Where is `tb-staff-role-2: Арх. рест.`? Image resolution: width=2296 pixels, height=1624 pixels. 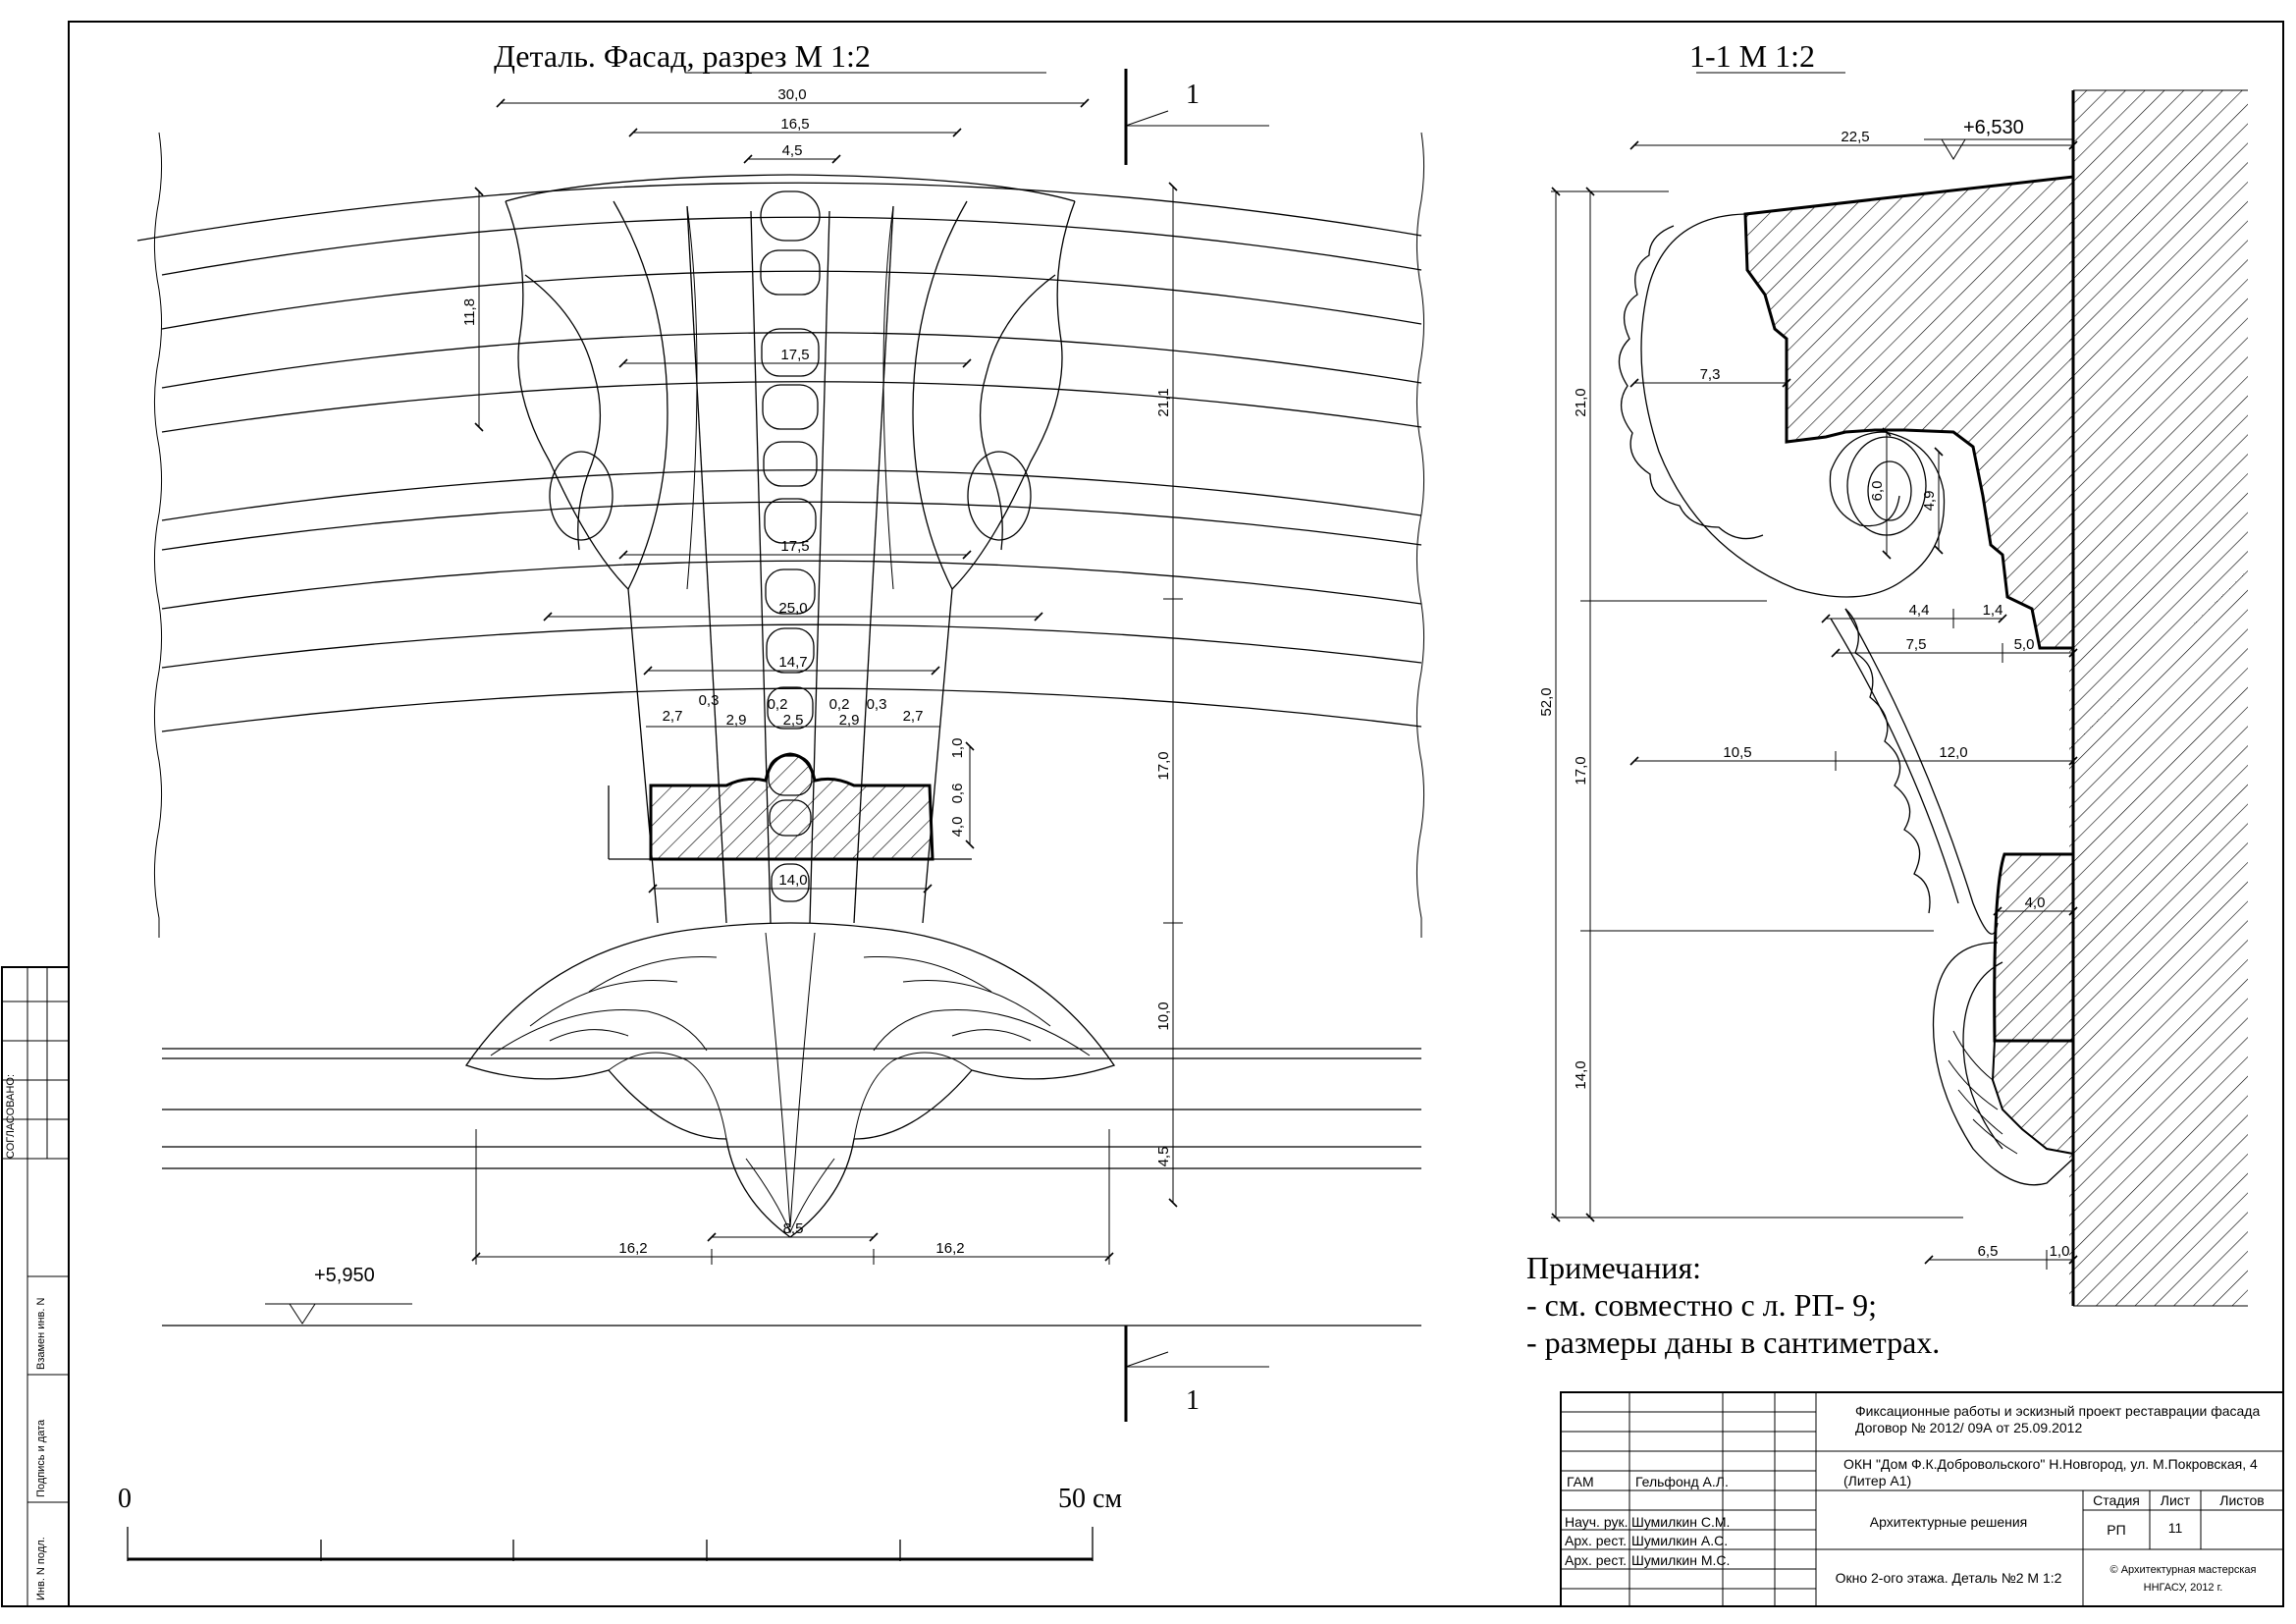
tb-staff-role-2: Арх. рест. is located at coordinates (1596, 1540).